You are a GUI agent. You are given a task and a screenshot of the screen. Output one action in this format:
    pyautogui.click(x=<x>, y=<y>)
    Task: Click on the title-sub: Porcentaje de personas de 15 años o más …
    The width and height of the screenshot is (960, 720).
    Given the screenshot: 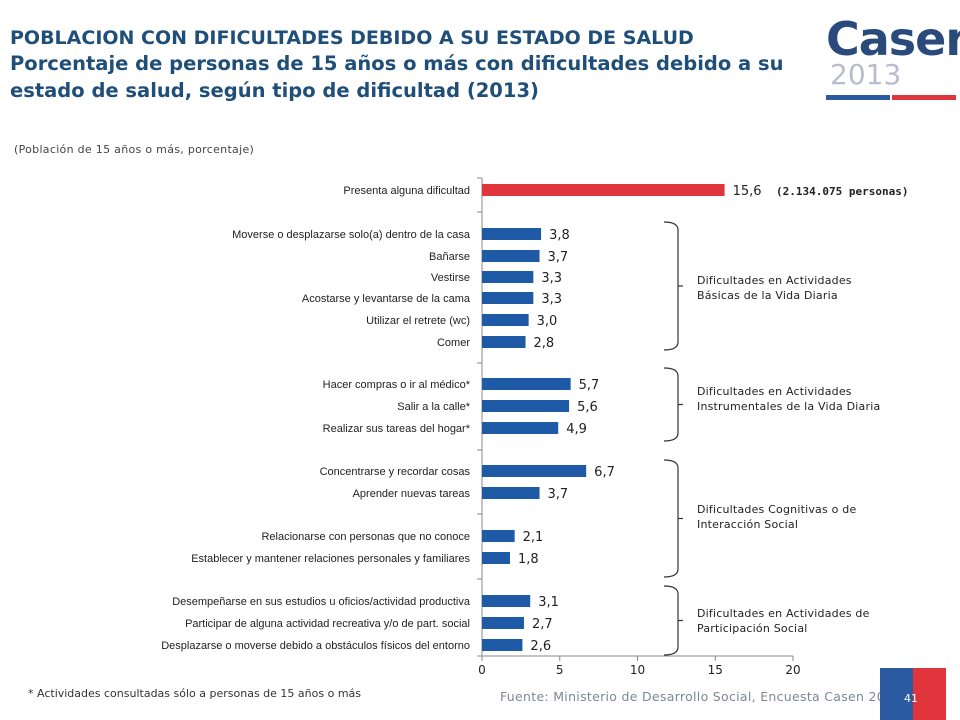 What is the action you would take?
    pyautogui.click(x=397, y=77)
    